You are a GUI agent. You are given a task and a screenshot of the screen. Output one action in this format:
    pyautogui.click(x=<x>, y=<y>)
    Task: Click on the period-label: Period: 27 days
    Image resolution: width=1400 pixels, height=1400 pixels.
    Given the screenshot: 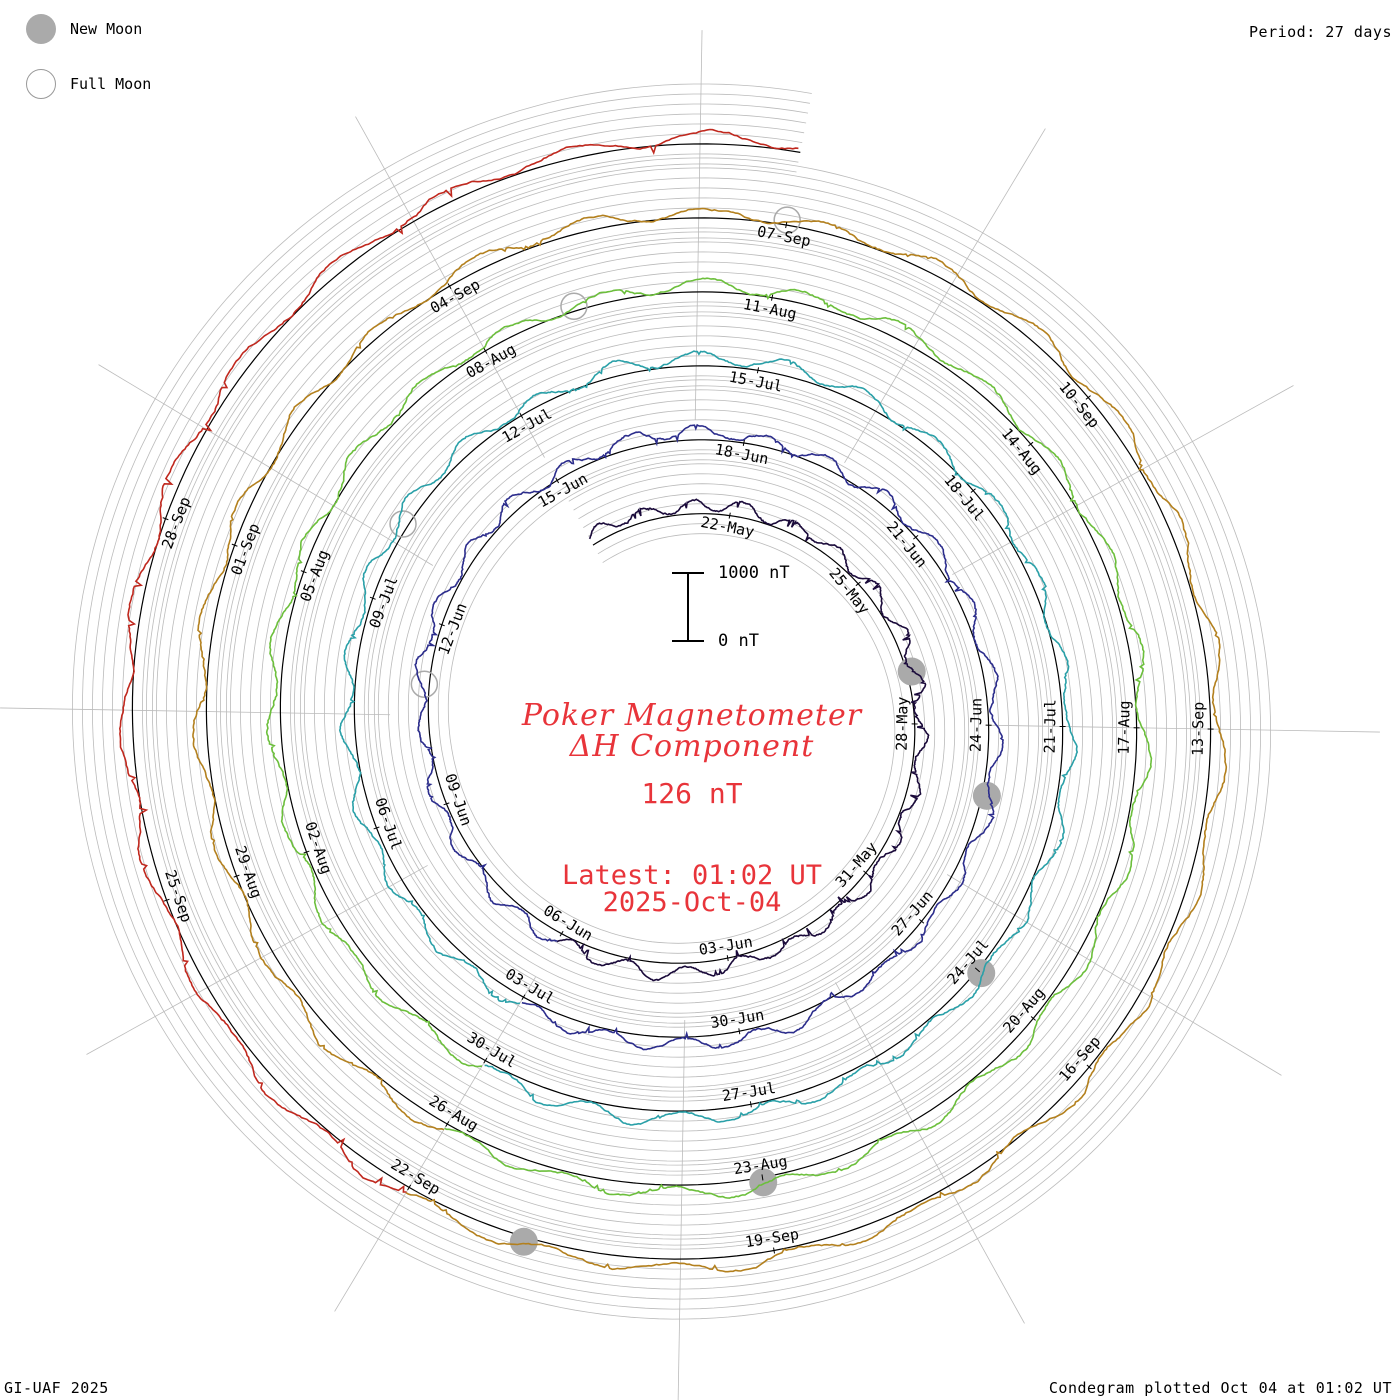 What is the action you would take?
    pyautogui.click(x=1320, y=32)
    